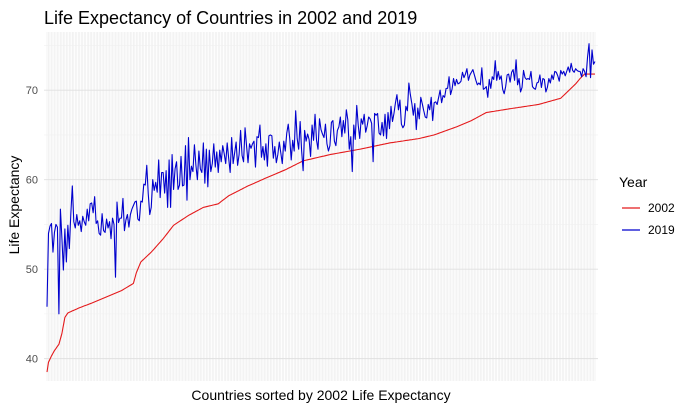  Describe the element at coordinates (320, 395) in the screenshot. I see `x-axis-title: Countries sorted by 2002 Life Expectancy` at that location.